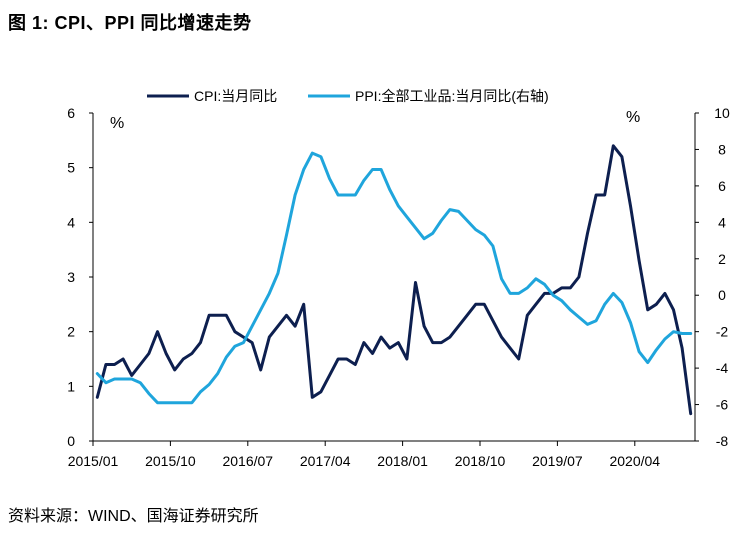 This screenshot has width=741, height=539. What do you see at coordinates (722, 295) in the screenshot?
I see `right-tick-label: 0` at bounding box center [722, 295].